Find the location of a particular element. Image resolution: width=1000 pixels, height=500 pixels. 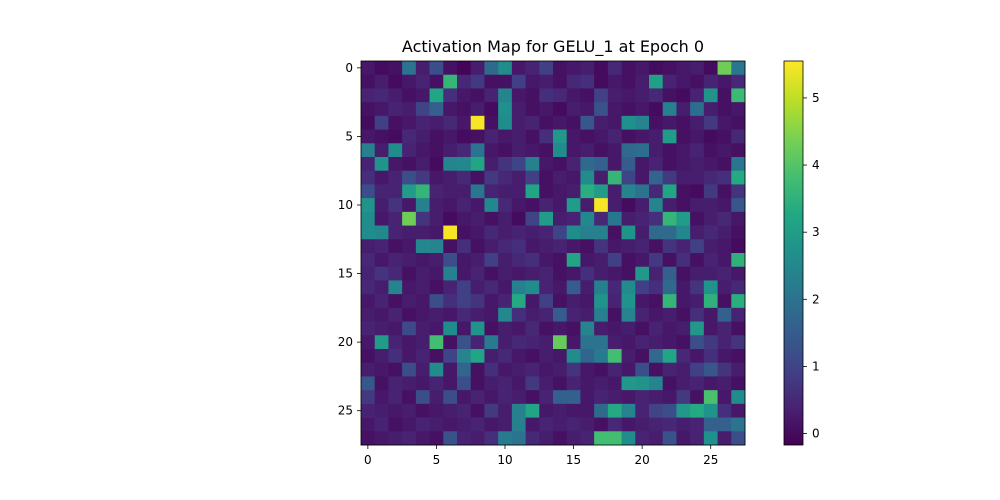

y-tick-label: 20 is located at coordinates (345, 342).